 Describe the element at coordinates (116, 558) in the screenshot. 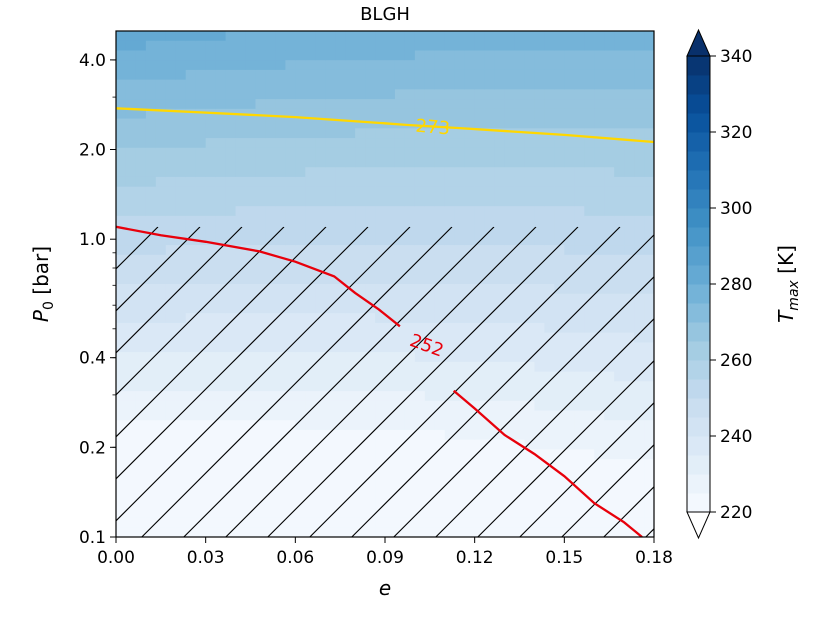

I see `x-tick-label: 0.00` at that location.